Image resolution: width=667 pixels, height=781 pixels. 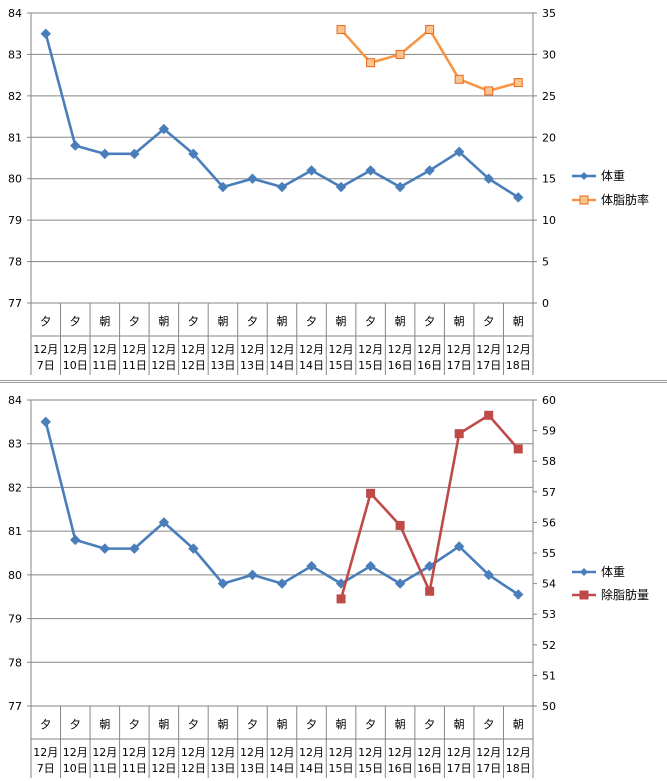 What do you see at coordinates (549, 13) in the screenshot?
I see `y2-tick-label: 35` at bounding box center [549, 13].